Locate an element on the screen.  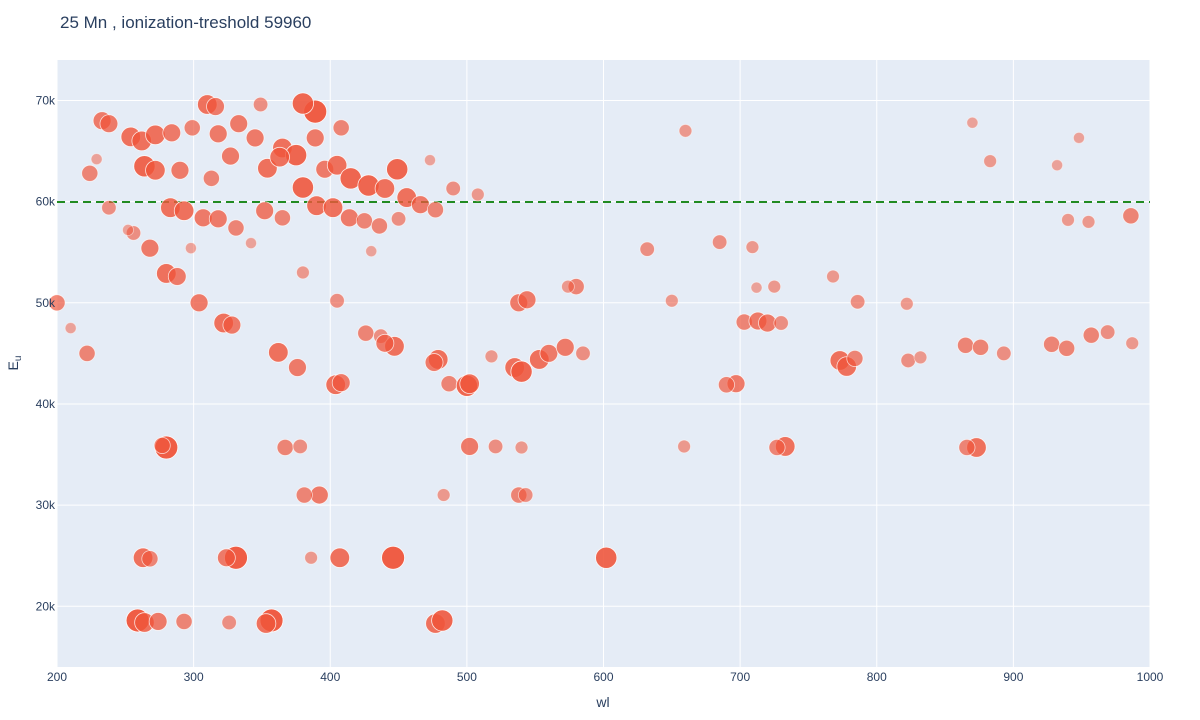
y-tick-label: 70k is located at coordinates (46, 100).